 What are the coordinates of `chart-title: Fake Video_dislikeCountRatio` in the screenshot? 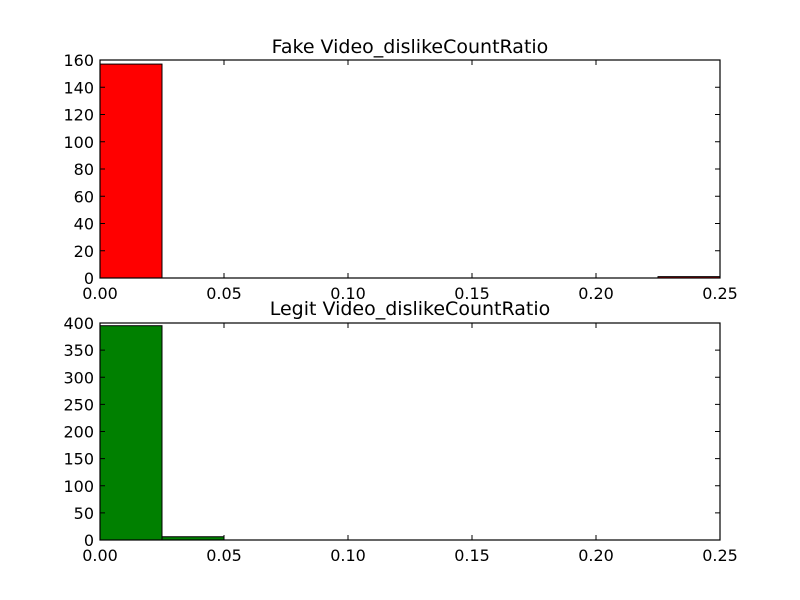 It's located at (410, 47).